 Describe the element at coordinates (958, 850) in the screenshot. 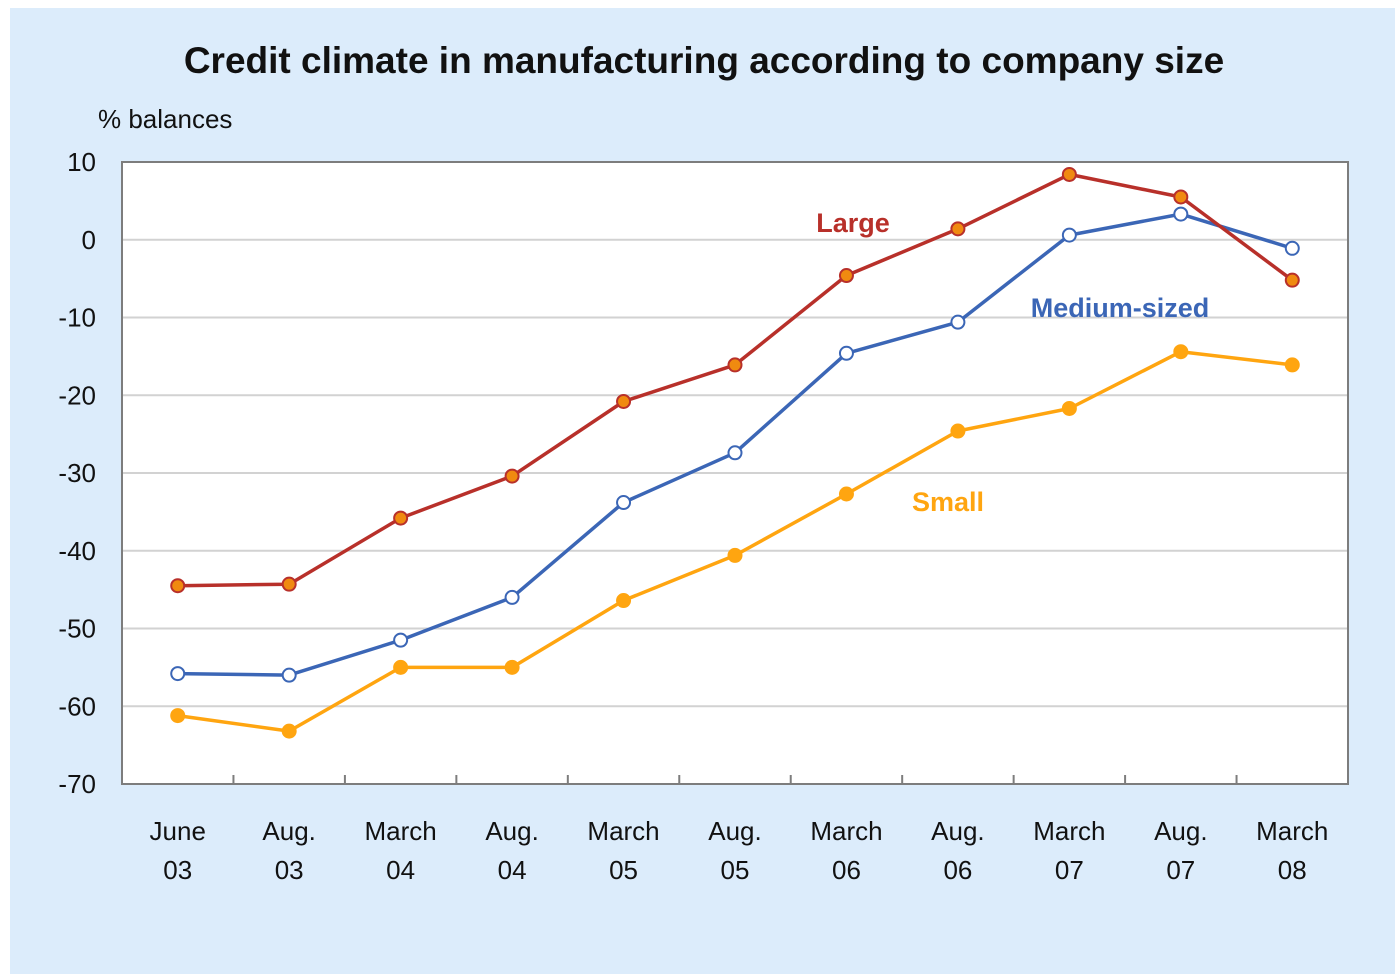

I see `x-tick-label: Aug. 06` at that location.